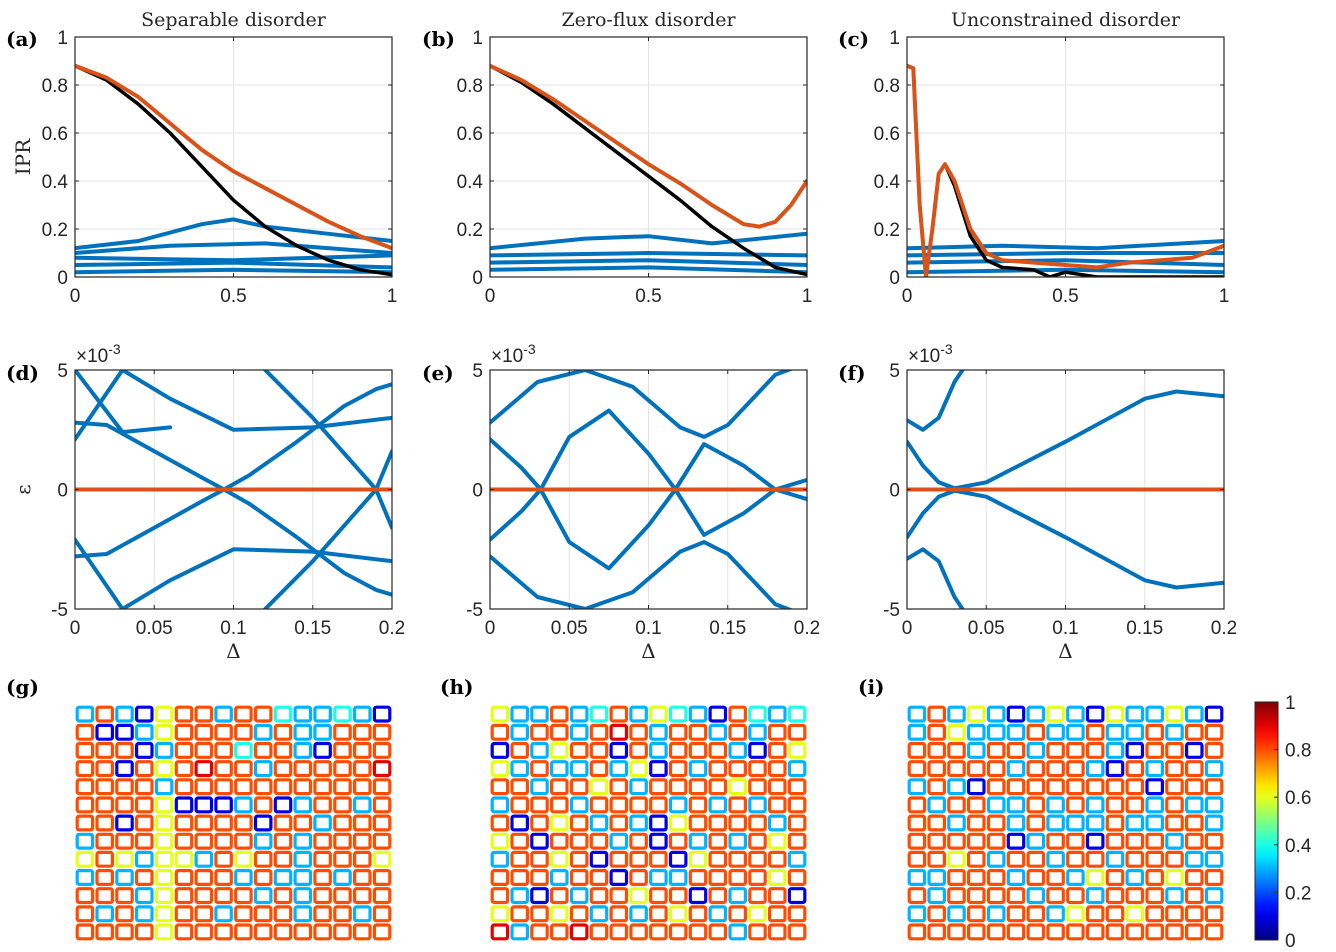 Image resolution: width=1336 pixels, height=952 pixels. Describe the element at coordinates (233, 170) in the screenshot. I see `series-line-black` at that location.